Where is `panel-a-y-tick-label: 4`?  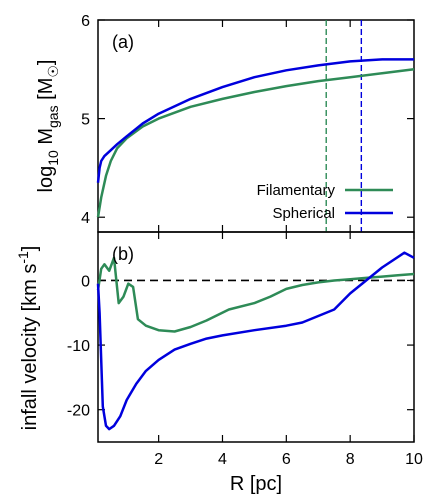 panel-a-y-tick-label: 4 is located at coordinates (85, 218).